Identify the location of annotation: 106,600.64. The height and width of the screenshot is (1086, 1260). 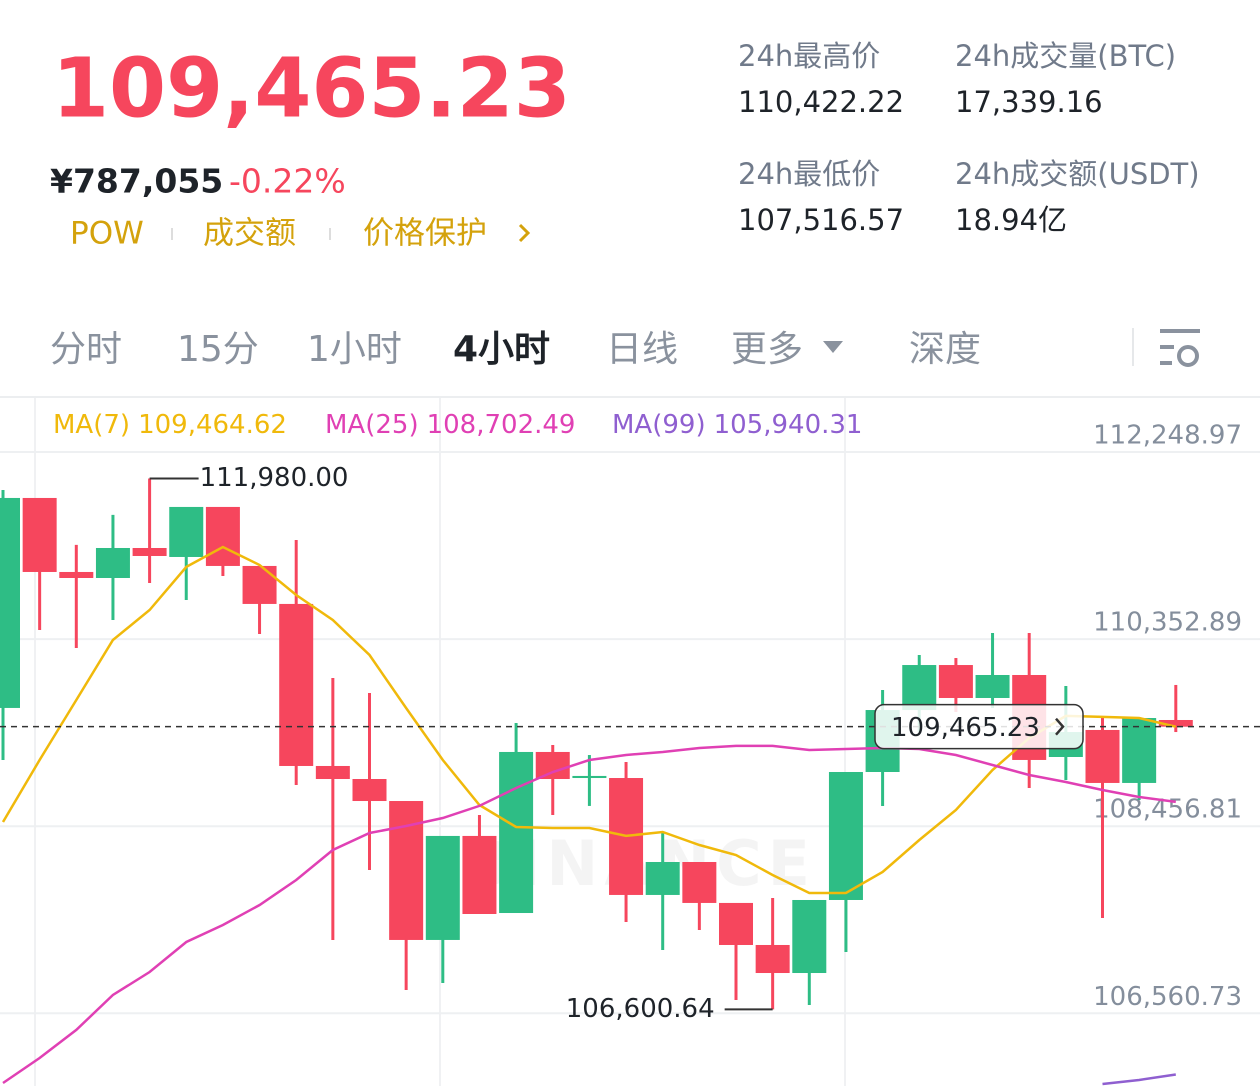
(640, 1009).